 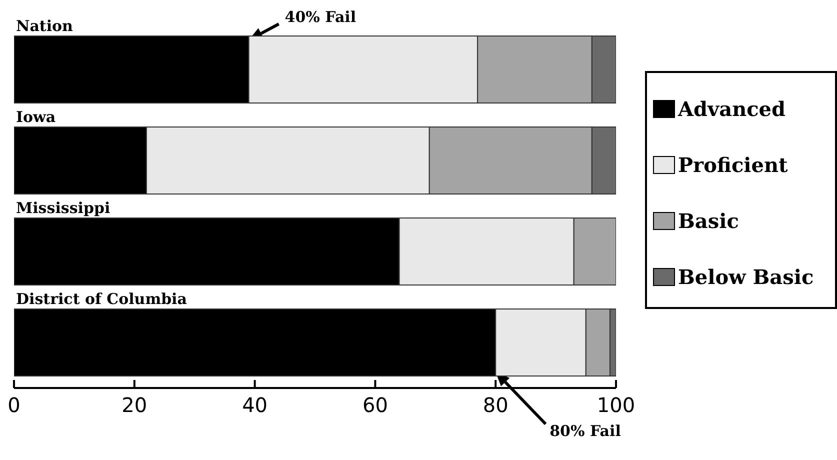 I want to click on y-tick-label: Mississippi, so click(x=63, y=208).